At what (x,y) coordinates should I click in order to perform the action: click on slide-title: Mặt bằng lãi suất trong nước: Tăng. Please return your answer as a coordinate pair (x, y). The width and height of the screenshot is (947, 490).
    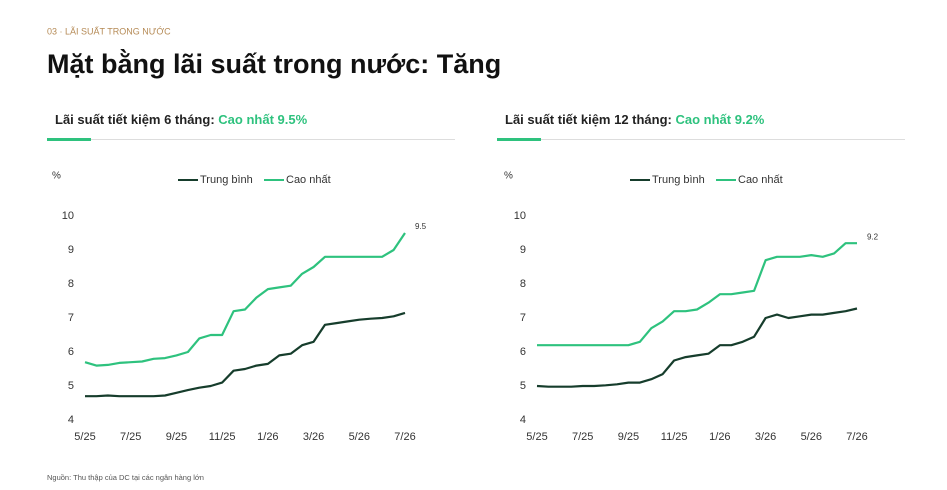
    Looking at the image, I should click on (274, 63).